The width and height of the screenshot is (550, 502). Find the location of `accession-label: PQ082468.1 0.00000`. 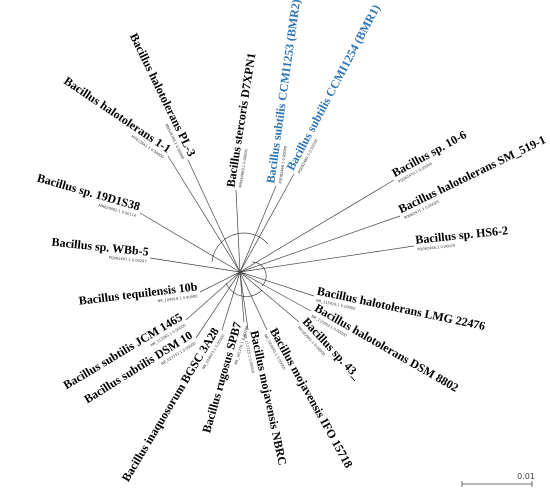

accession-label: PQ082468.1 0.00000 is located at coordinates (282, 164).